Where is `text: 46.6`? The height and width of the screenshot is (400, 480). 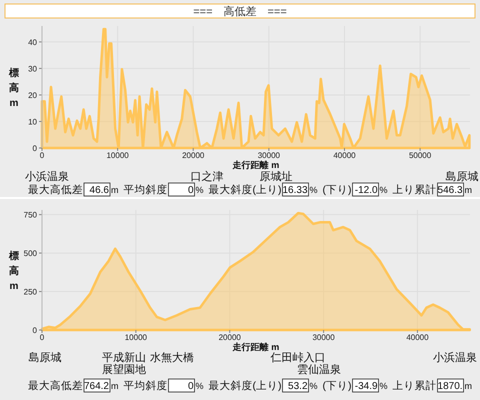 text: 46.6 is located at coordinates (100, 190).